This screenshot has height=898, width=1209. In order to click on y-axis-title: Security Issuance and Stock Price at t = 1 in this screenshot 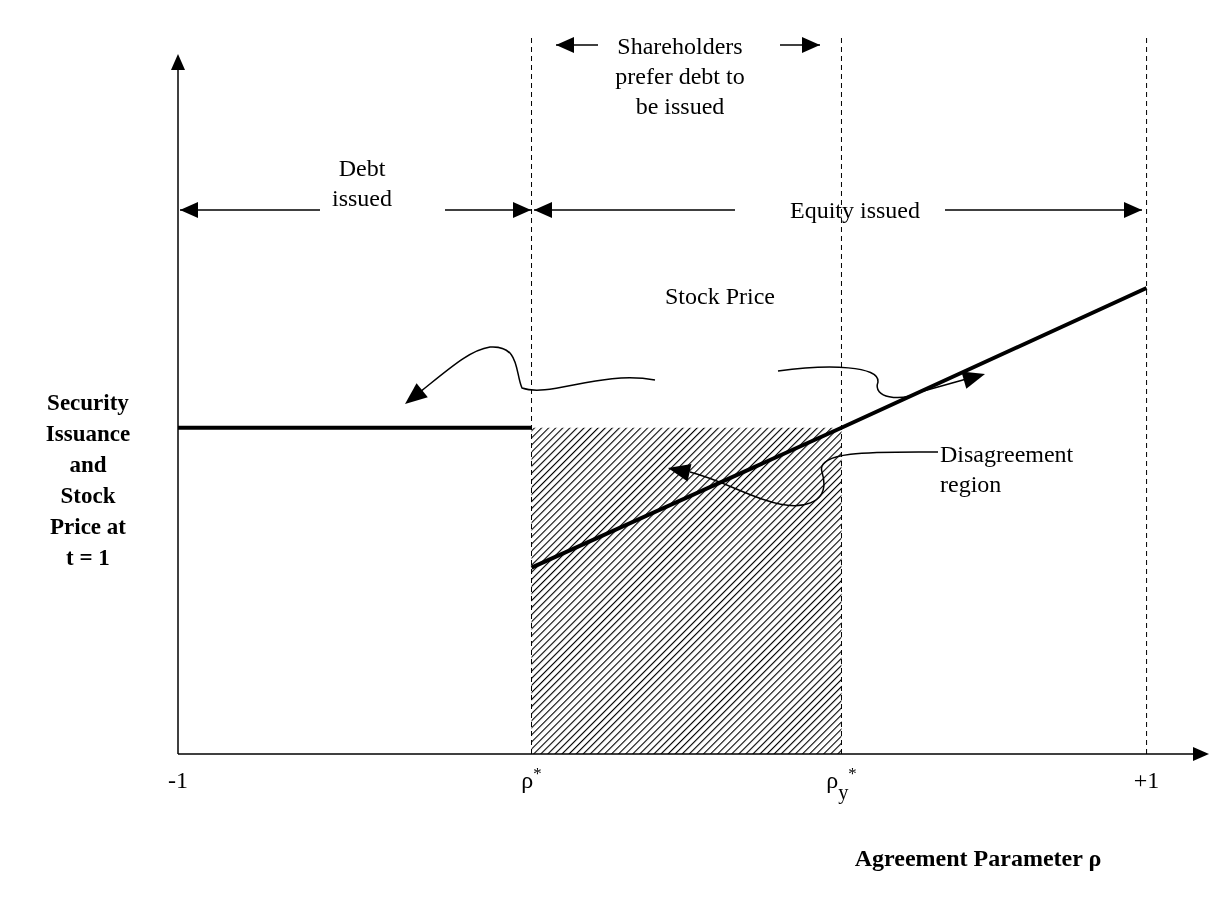, I will do `click(88, 480)`.